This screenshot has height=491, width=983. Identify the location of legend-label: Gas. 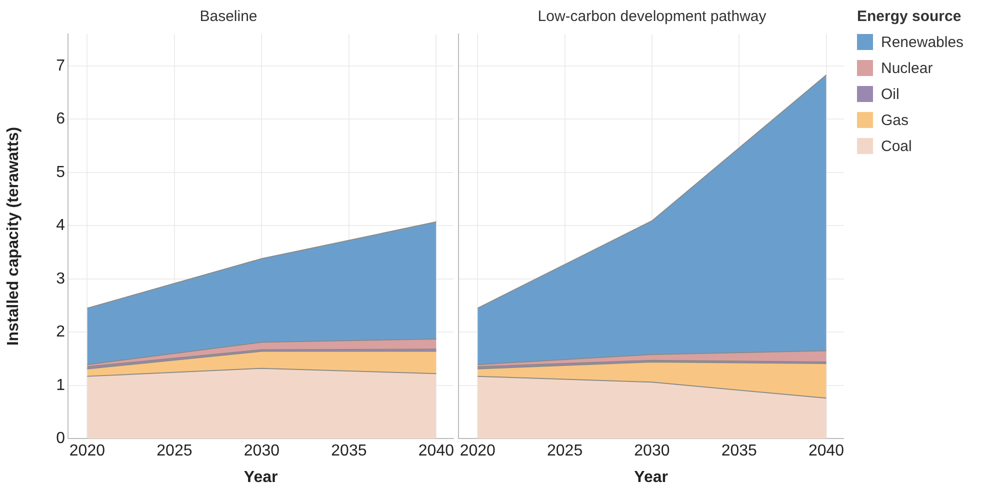
(895, 120).